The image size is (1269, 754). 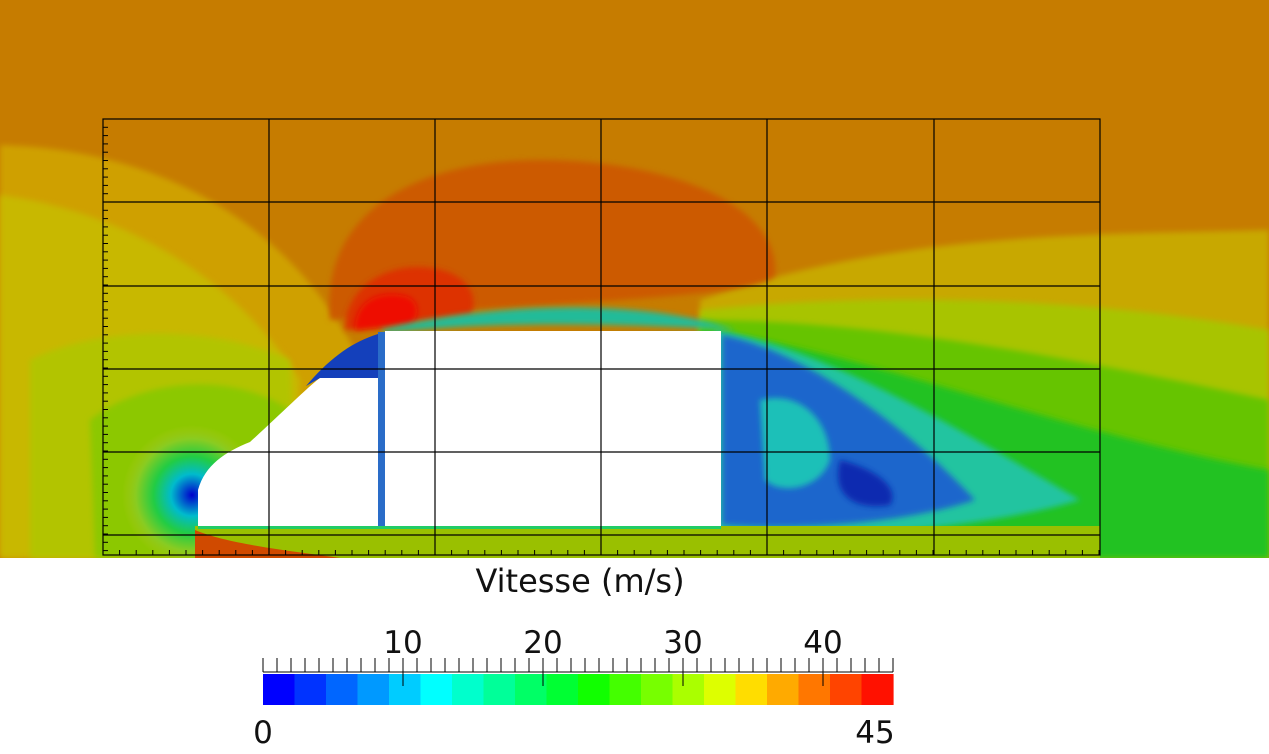 What do you see at coordinates (342, 360) in the screenshot?
I see `vehicle-windshield` at bounding box center [342, 360].